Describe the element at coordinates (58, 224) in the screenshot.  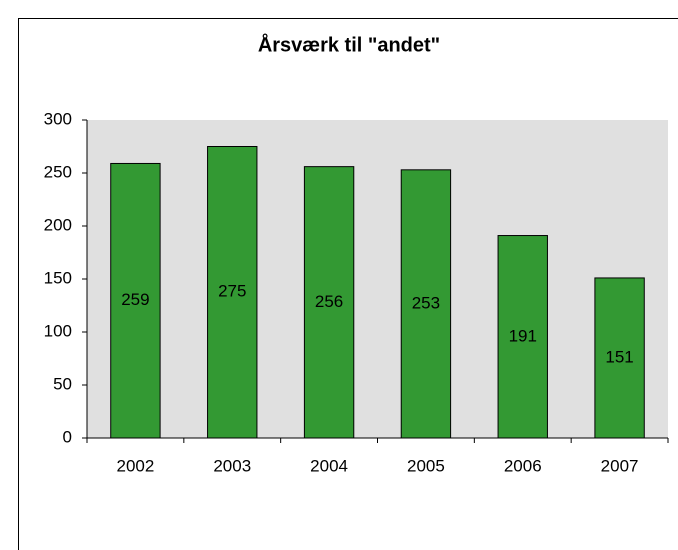
I see `y-tick-label: 200` at that location.